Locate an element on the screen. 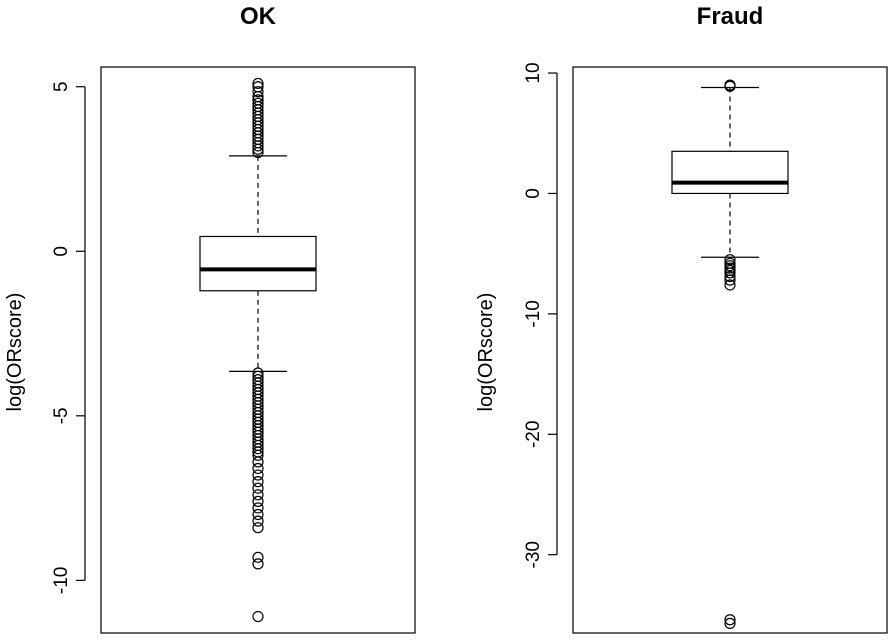  y-axis-fraud: -30 -20 -10 0 10 is located at coordinates (540, 315).